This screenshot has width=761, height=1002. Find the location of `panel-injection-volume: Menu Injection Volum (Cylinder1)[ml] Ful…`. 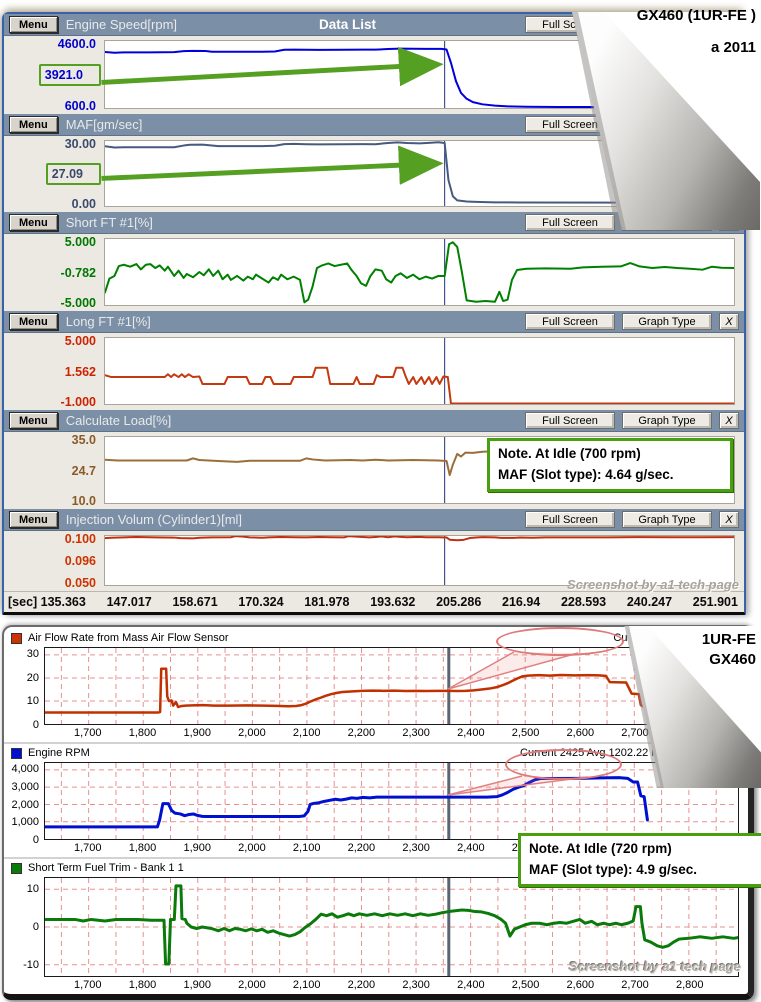

panel-injection-volume: Menu Injection Volum (Cylinder1)[ml] Ful… is located at coordinates (374, 550).